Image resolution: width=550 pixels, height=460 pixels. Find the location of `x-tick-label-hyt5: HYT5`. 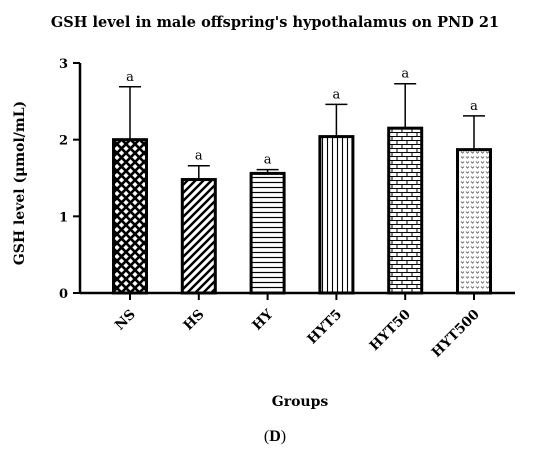

x-tick-label-hyt5: HYT5 is located at coordinates (324, 327).